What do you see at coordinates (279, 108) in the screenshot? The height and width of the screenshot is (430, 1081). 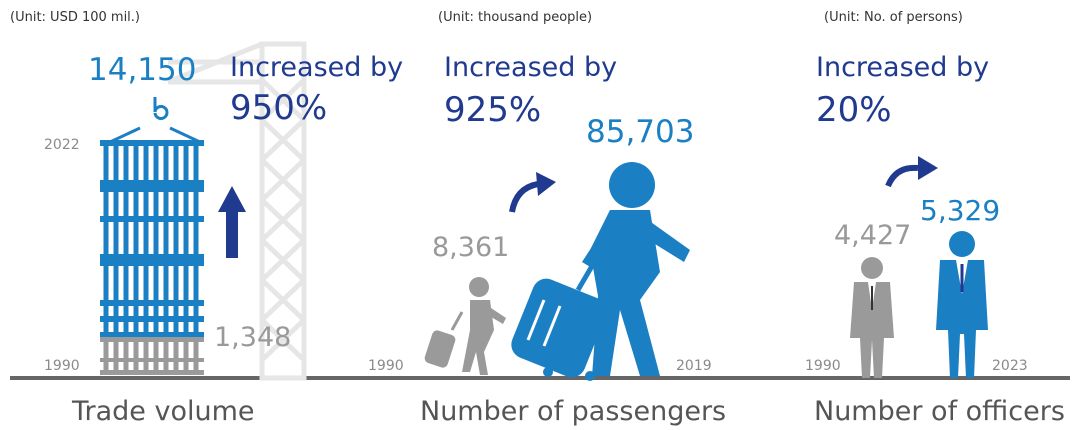 I see `trade-increase-pct: 950%` at bounding box center [279, 108].